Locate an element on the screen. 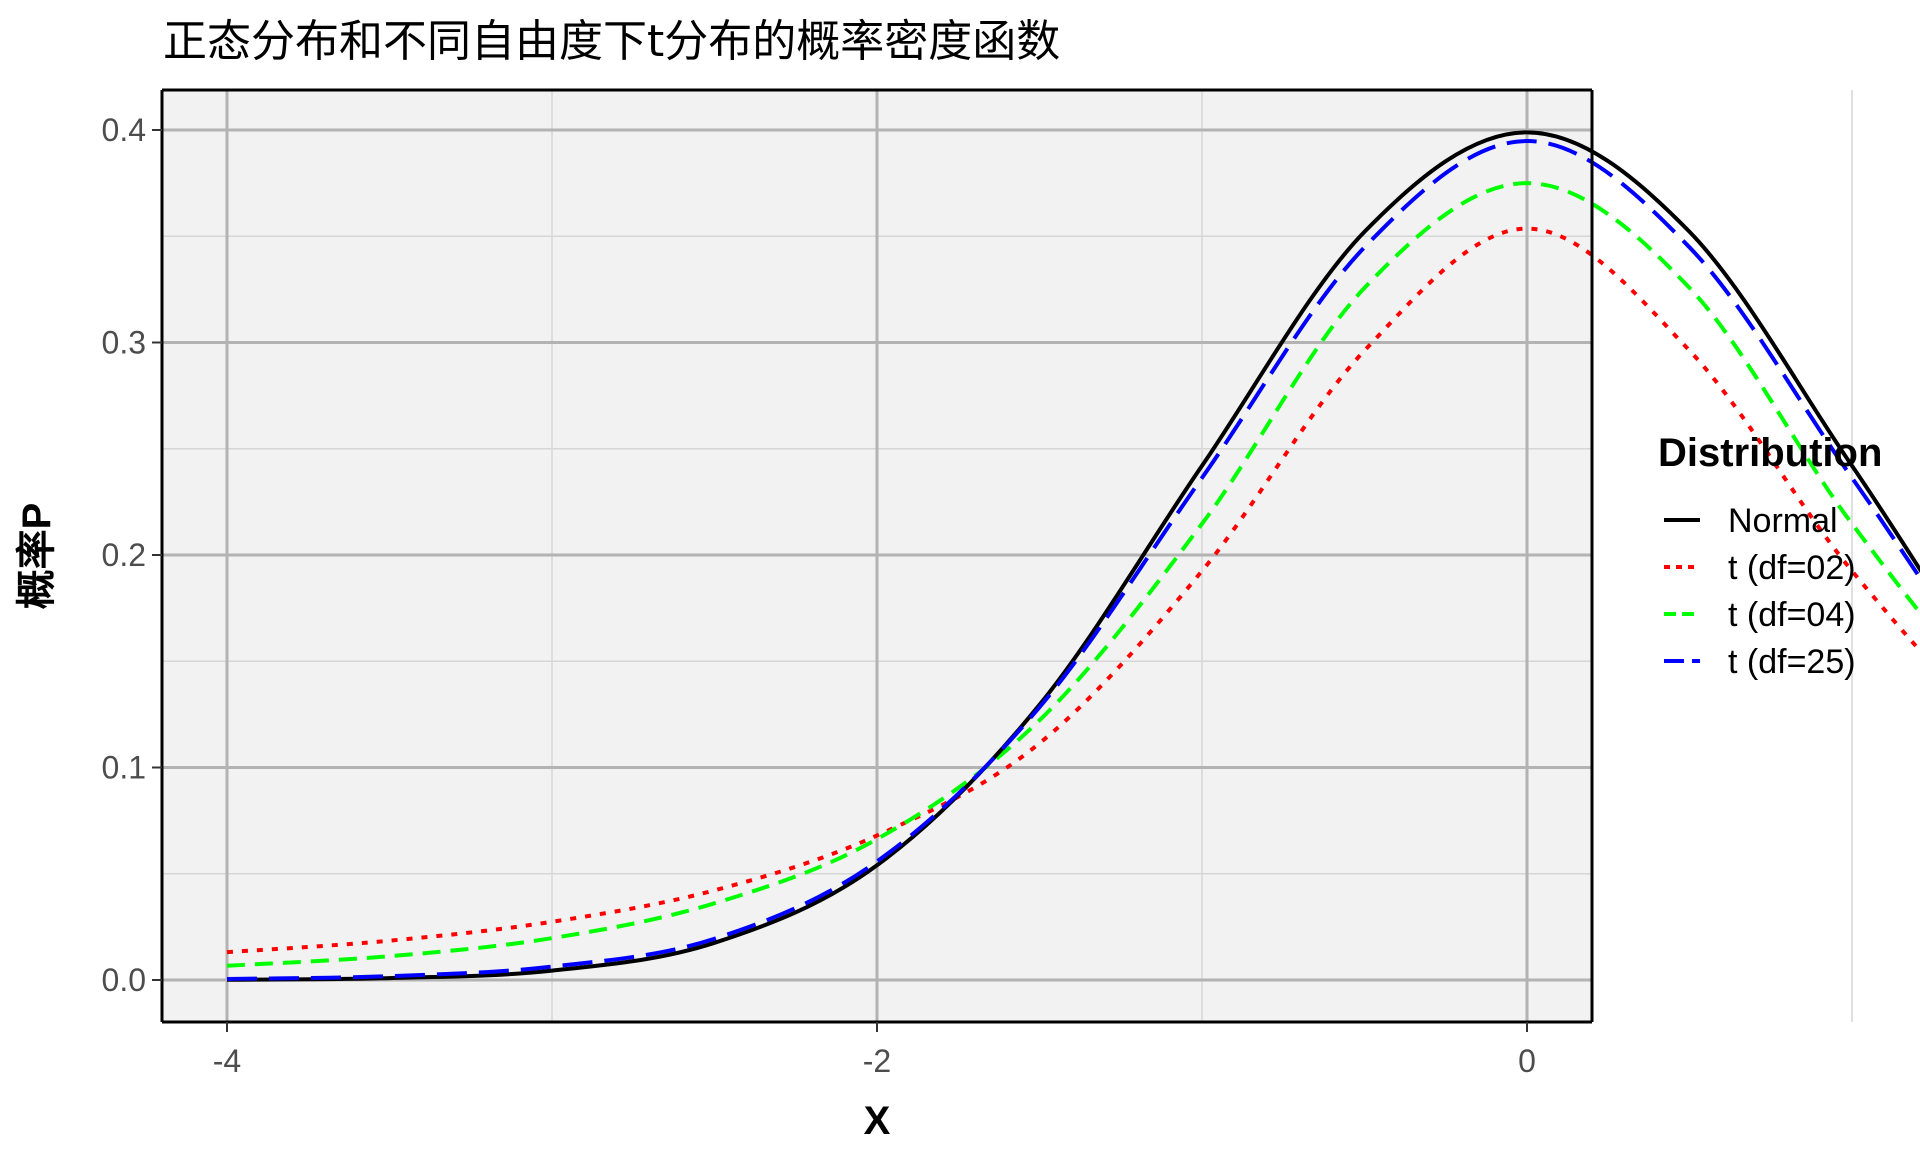 This screenshot has height=1152, width=1920. x-axis-title: X is located at coordinates (877, 1121).